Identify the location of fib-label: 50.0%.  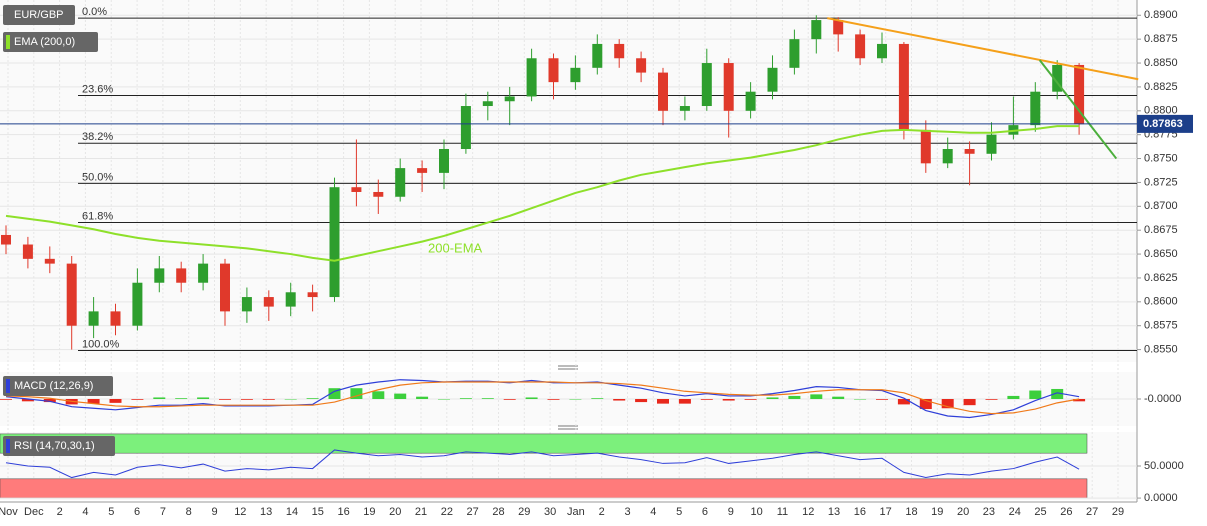
(97, 177).